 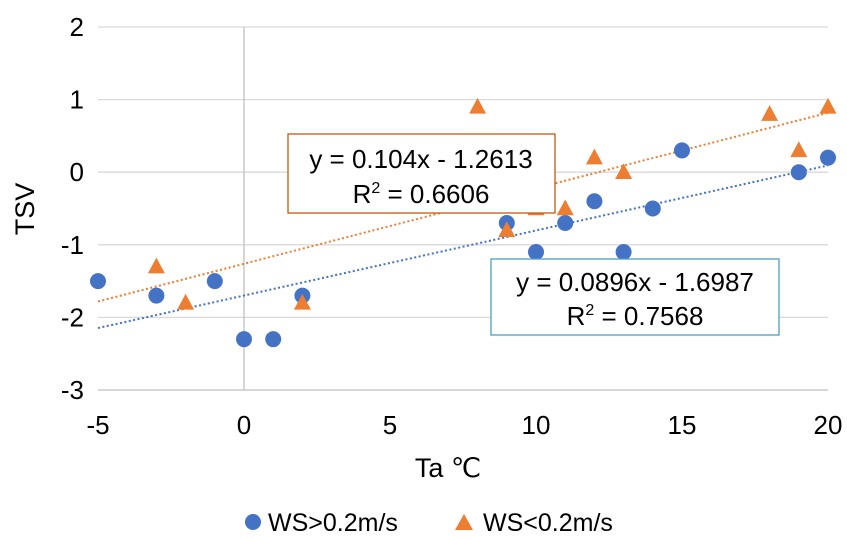 I want to click on x-tick-label: 5, so click(x=390, y=425).